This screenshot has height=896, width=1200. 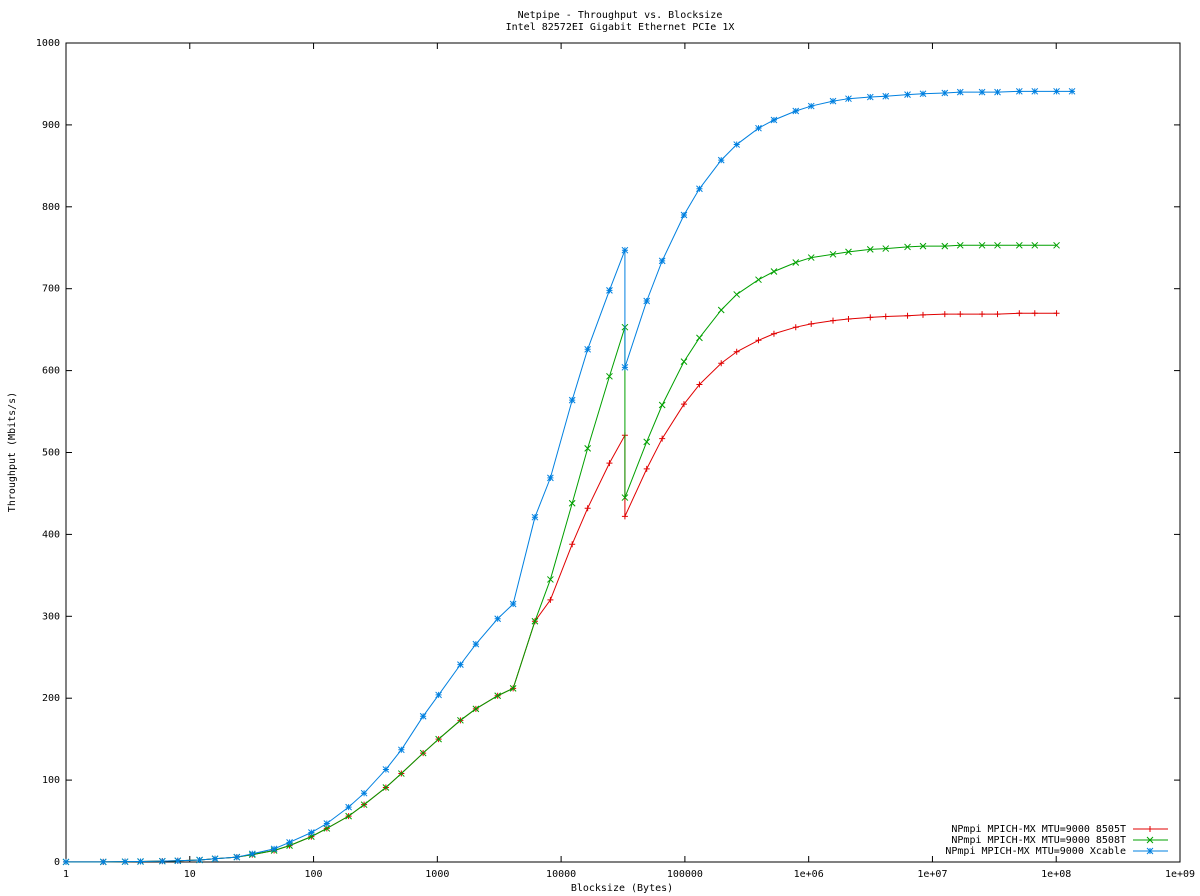 What do you see at coordinates (437, 874) in the screenshot?
I see `x-tick-label: 1000` at bounding box center [437, 874].